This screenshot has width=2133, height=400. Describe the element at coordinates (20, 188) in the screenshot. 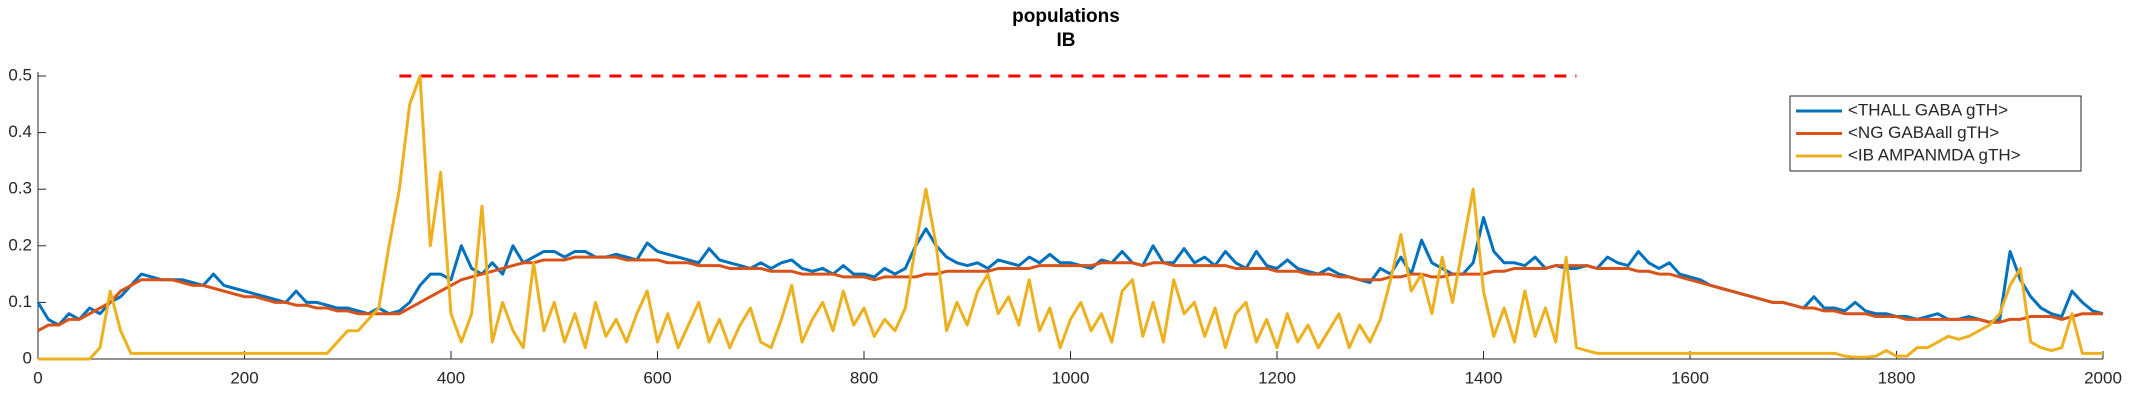

I see `y-tick-label: 0.3` at that location.